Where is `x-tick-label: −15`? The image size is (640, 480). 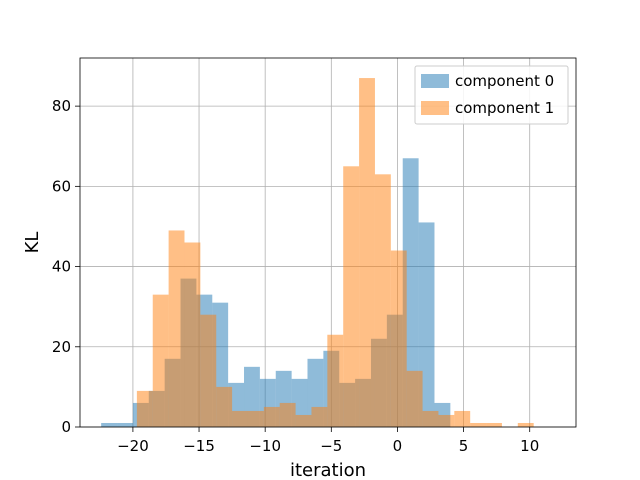 x-tick-label: −15 is located at coordinates (199, 446).